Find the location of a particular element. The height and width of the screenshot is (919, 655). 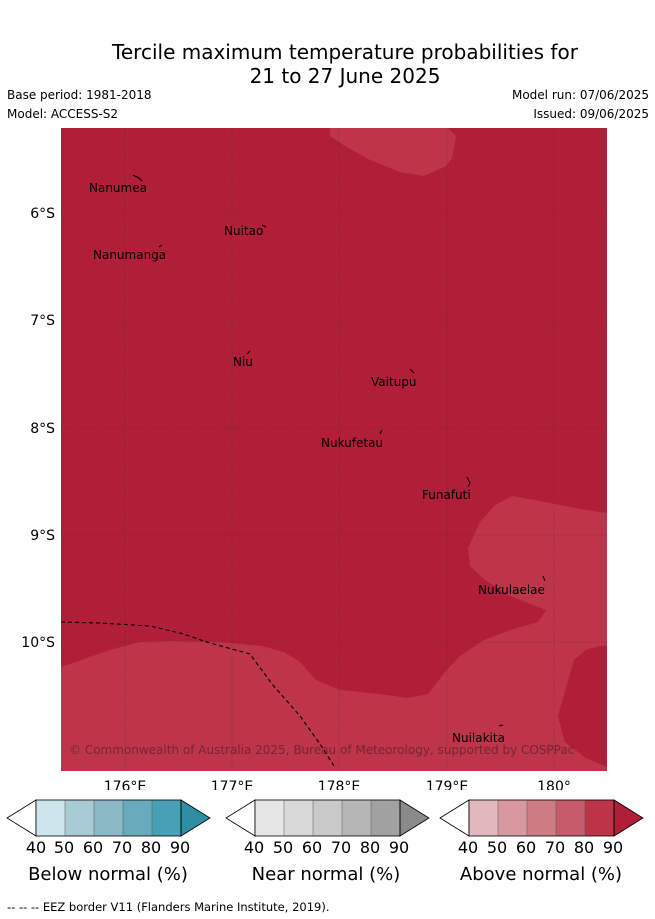

model-name: Model: ACCESS-S2 is located at coordinates (63, 114).